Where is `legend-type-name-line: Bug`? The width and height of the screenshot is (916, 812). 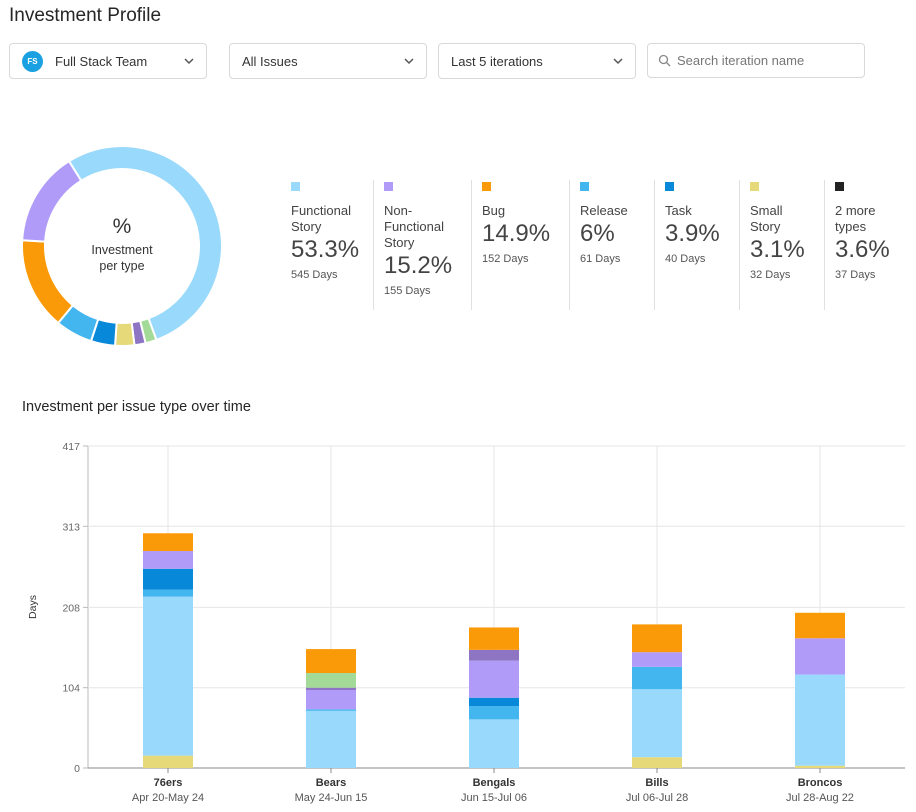
legend-type-name-line: Bug is located at coordinates (494, 210).